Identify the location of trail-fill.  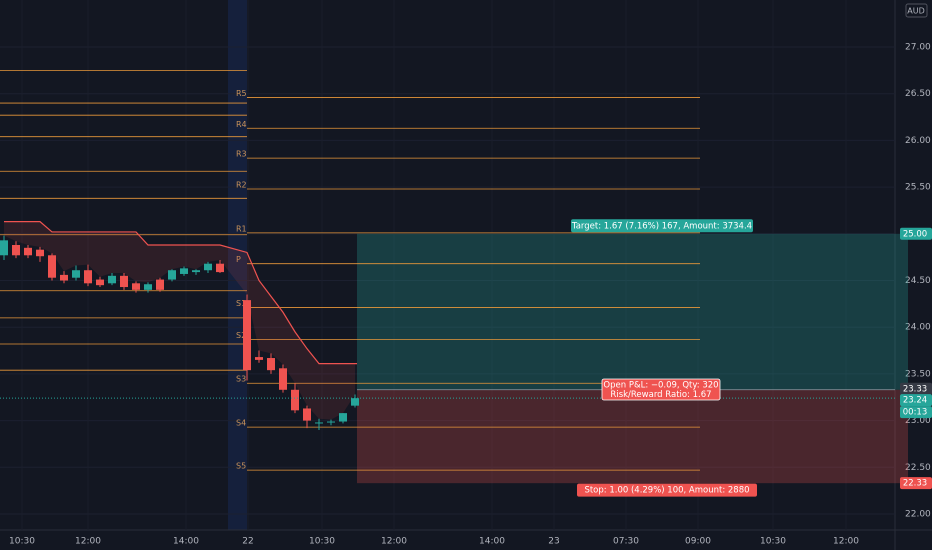
(179, 320).